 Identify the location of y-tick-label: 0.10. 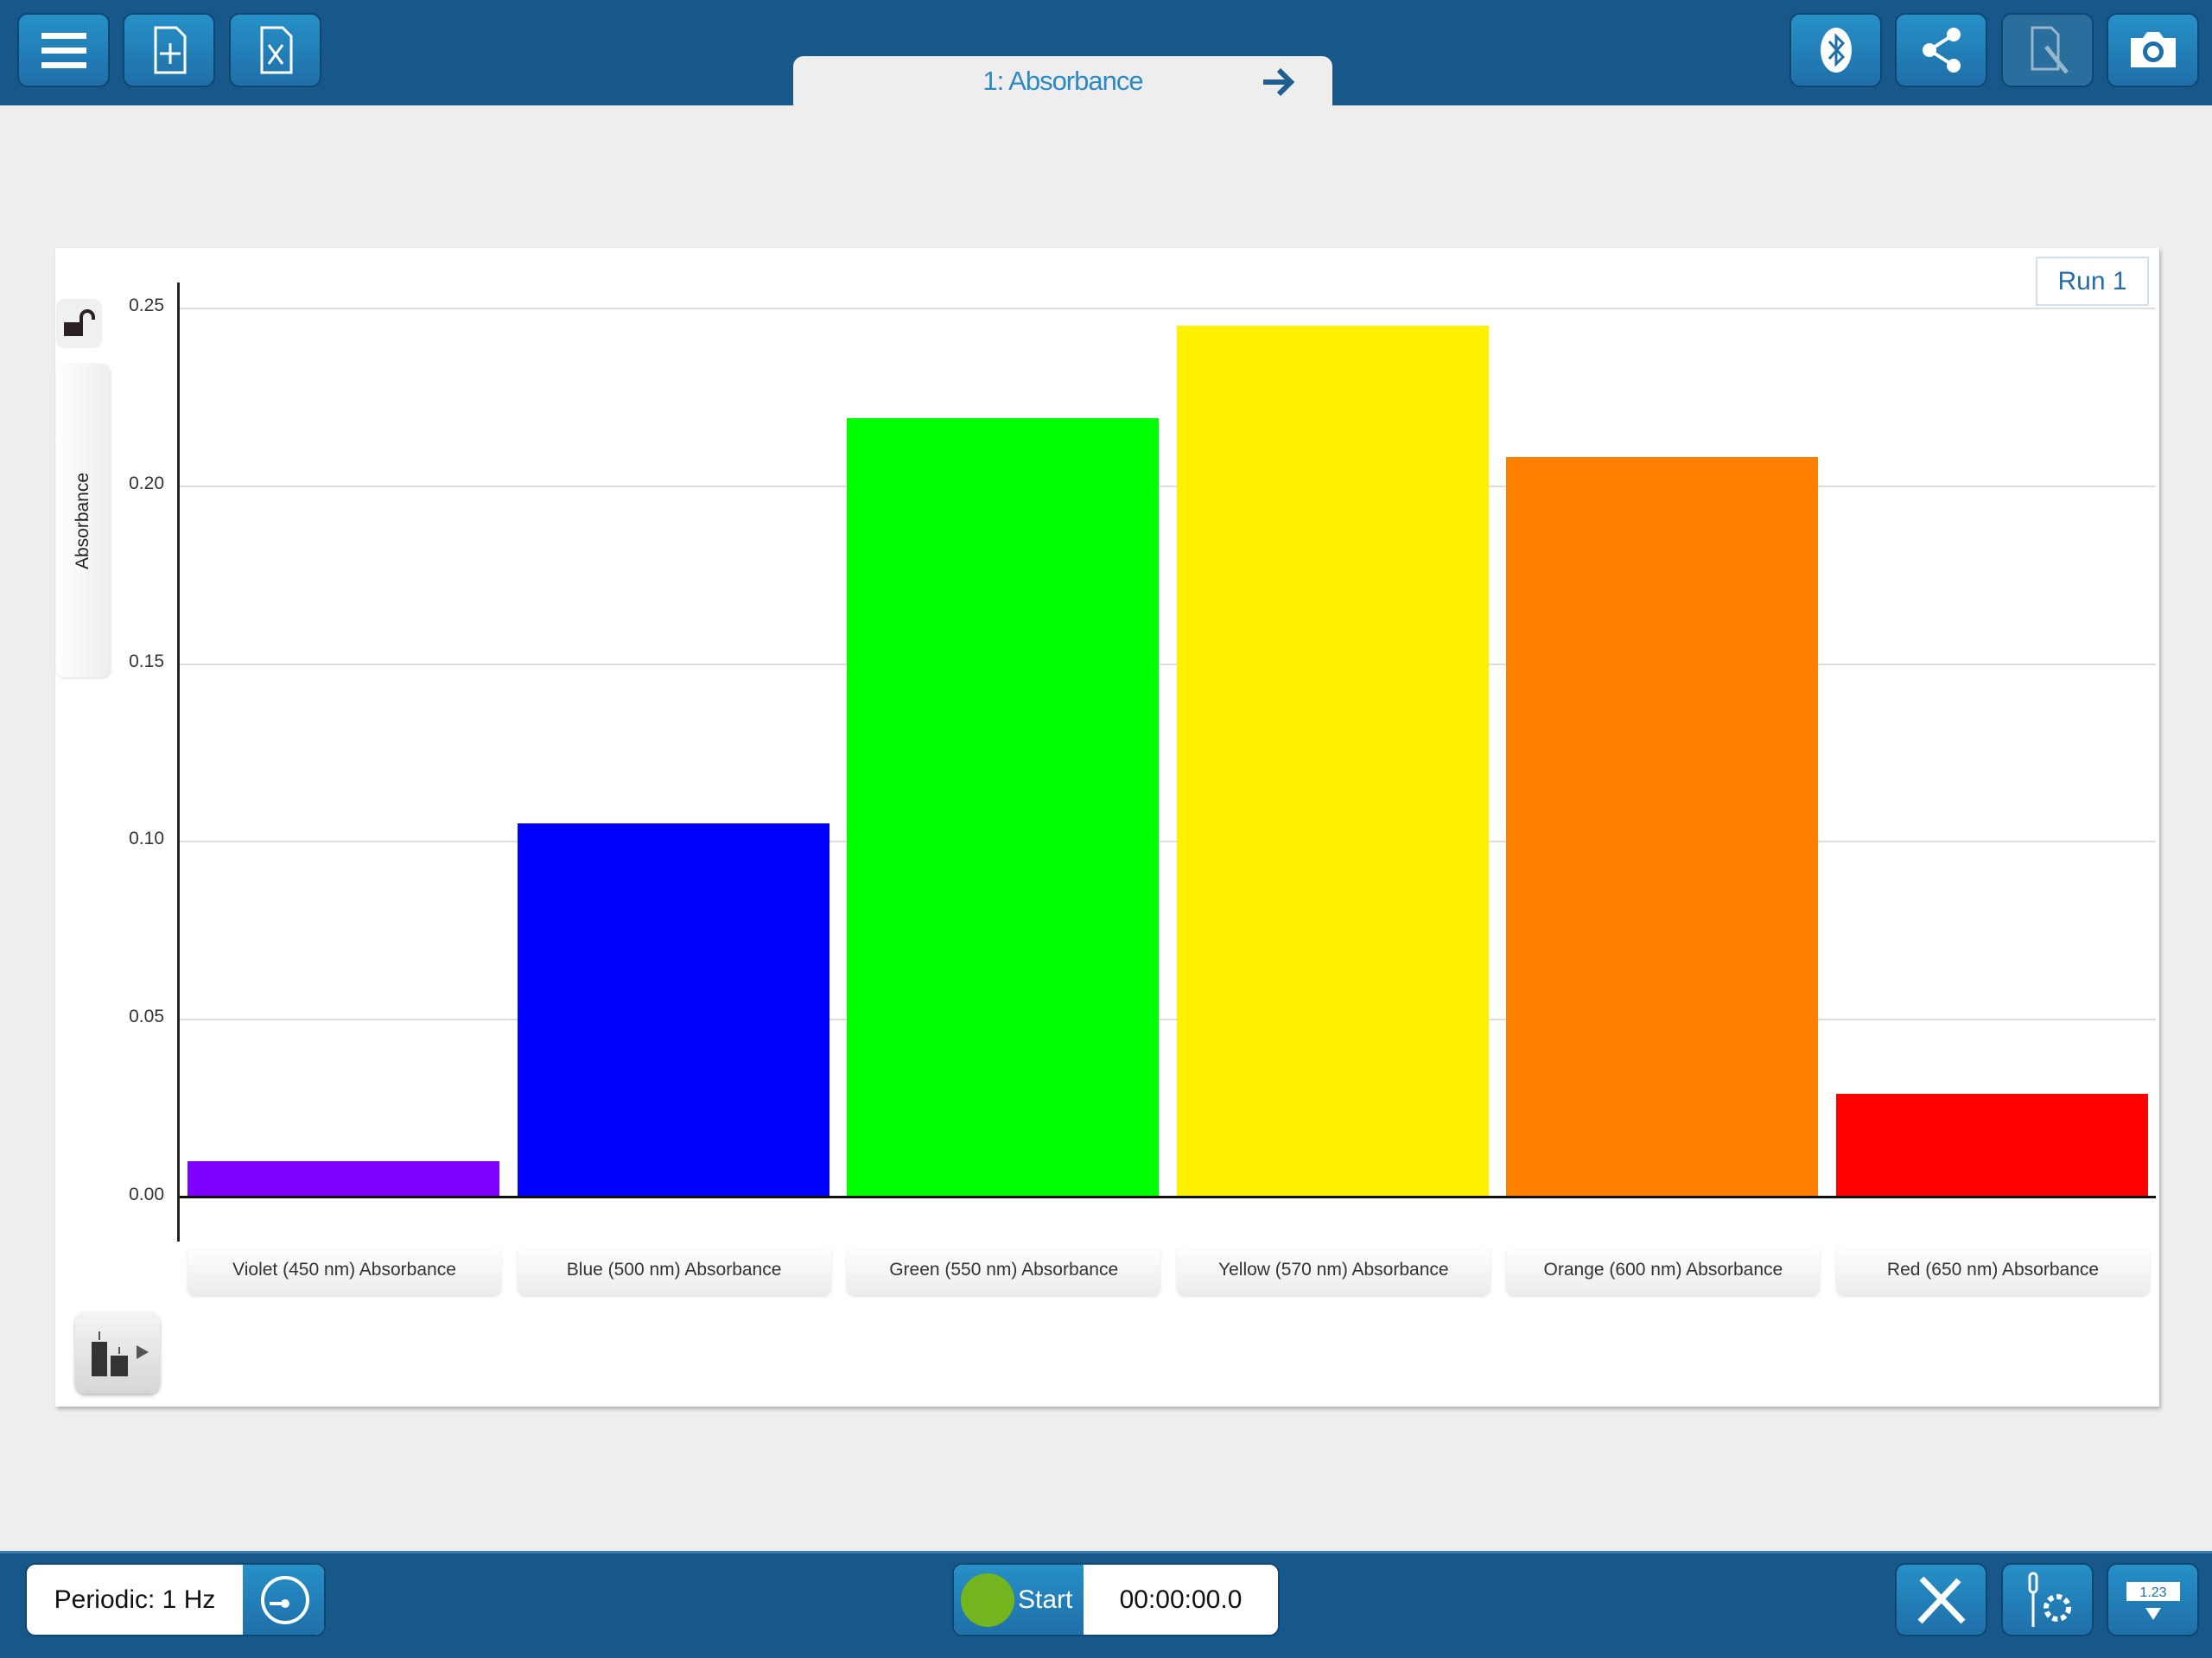
(146, 839).